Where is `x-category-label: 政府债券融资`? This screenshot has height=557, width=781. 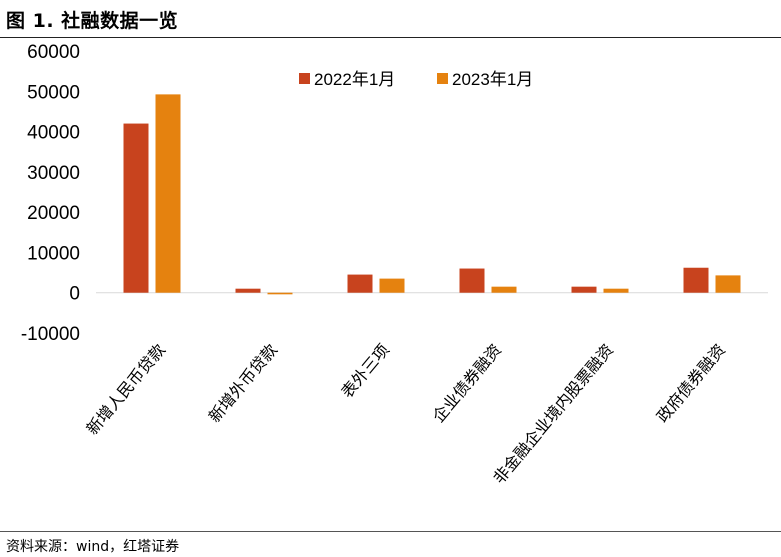 x-category-label: 政府债券融资 is located at coordinates (691, 383).